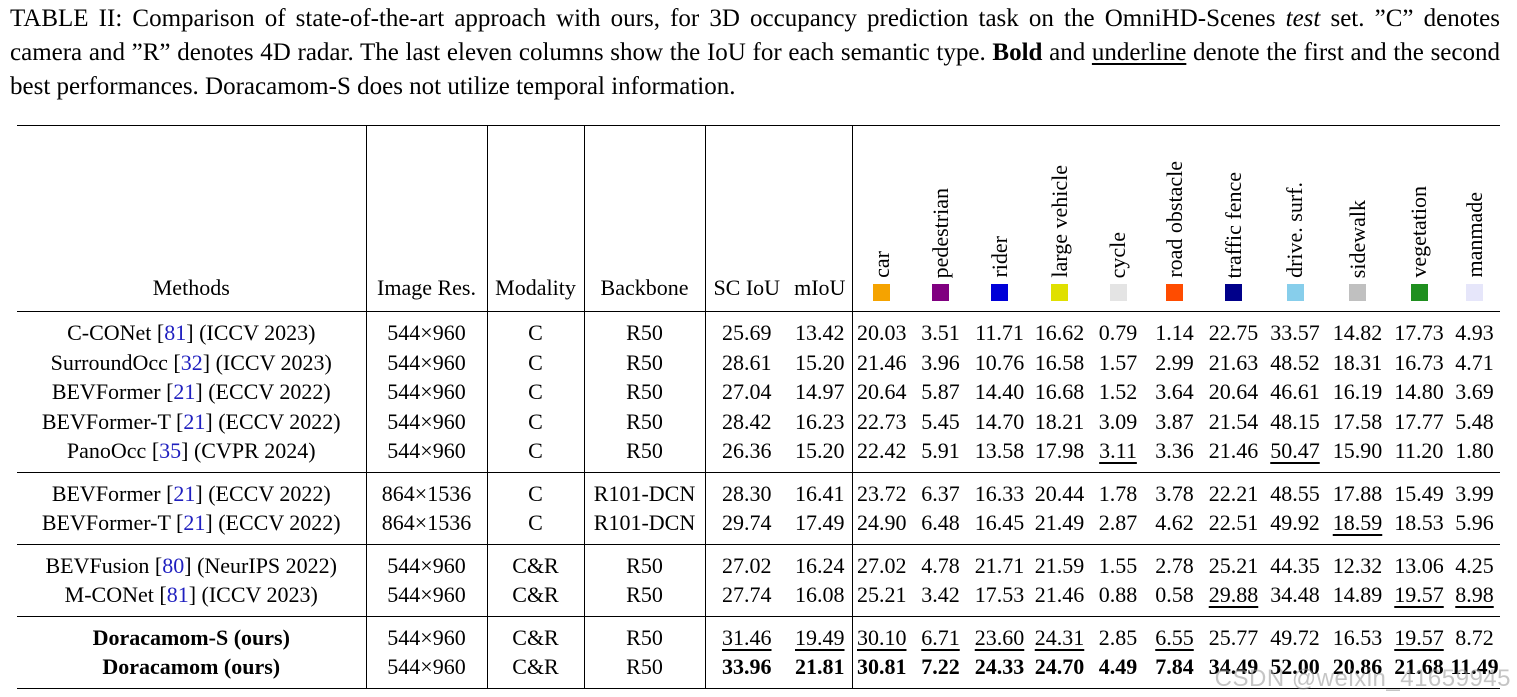 This screenshot has width=1517, height=697. I want to click on iou-vegetation-cell: 15.49, so click(1419, 490).